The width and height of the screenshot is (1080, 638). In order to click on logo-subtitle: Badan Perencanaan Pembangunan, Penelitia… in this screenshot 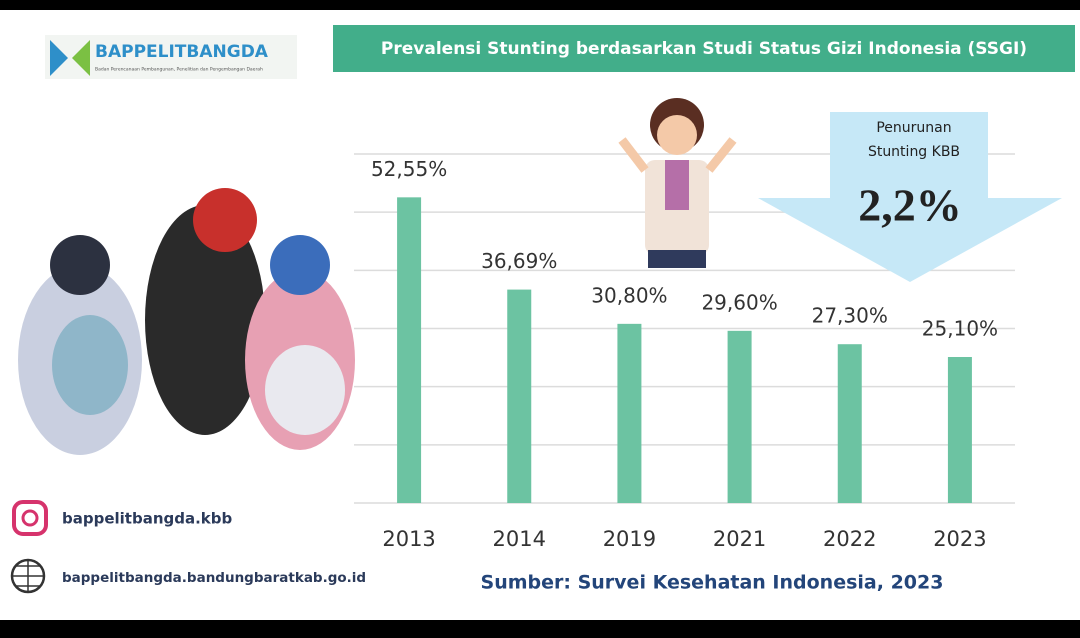, I will do `click(179, 70)`.